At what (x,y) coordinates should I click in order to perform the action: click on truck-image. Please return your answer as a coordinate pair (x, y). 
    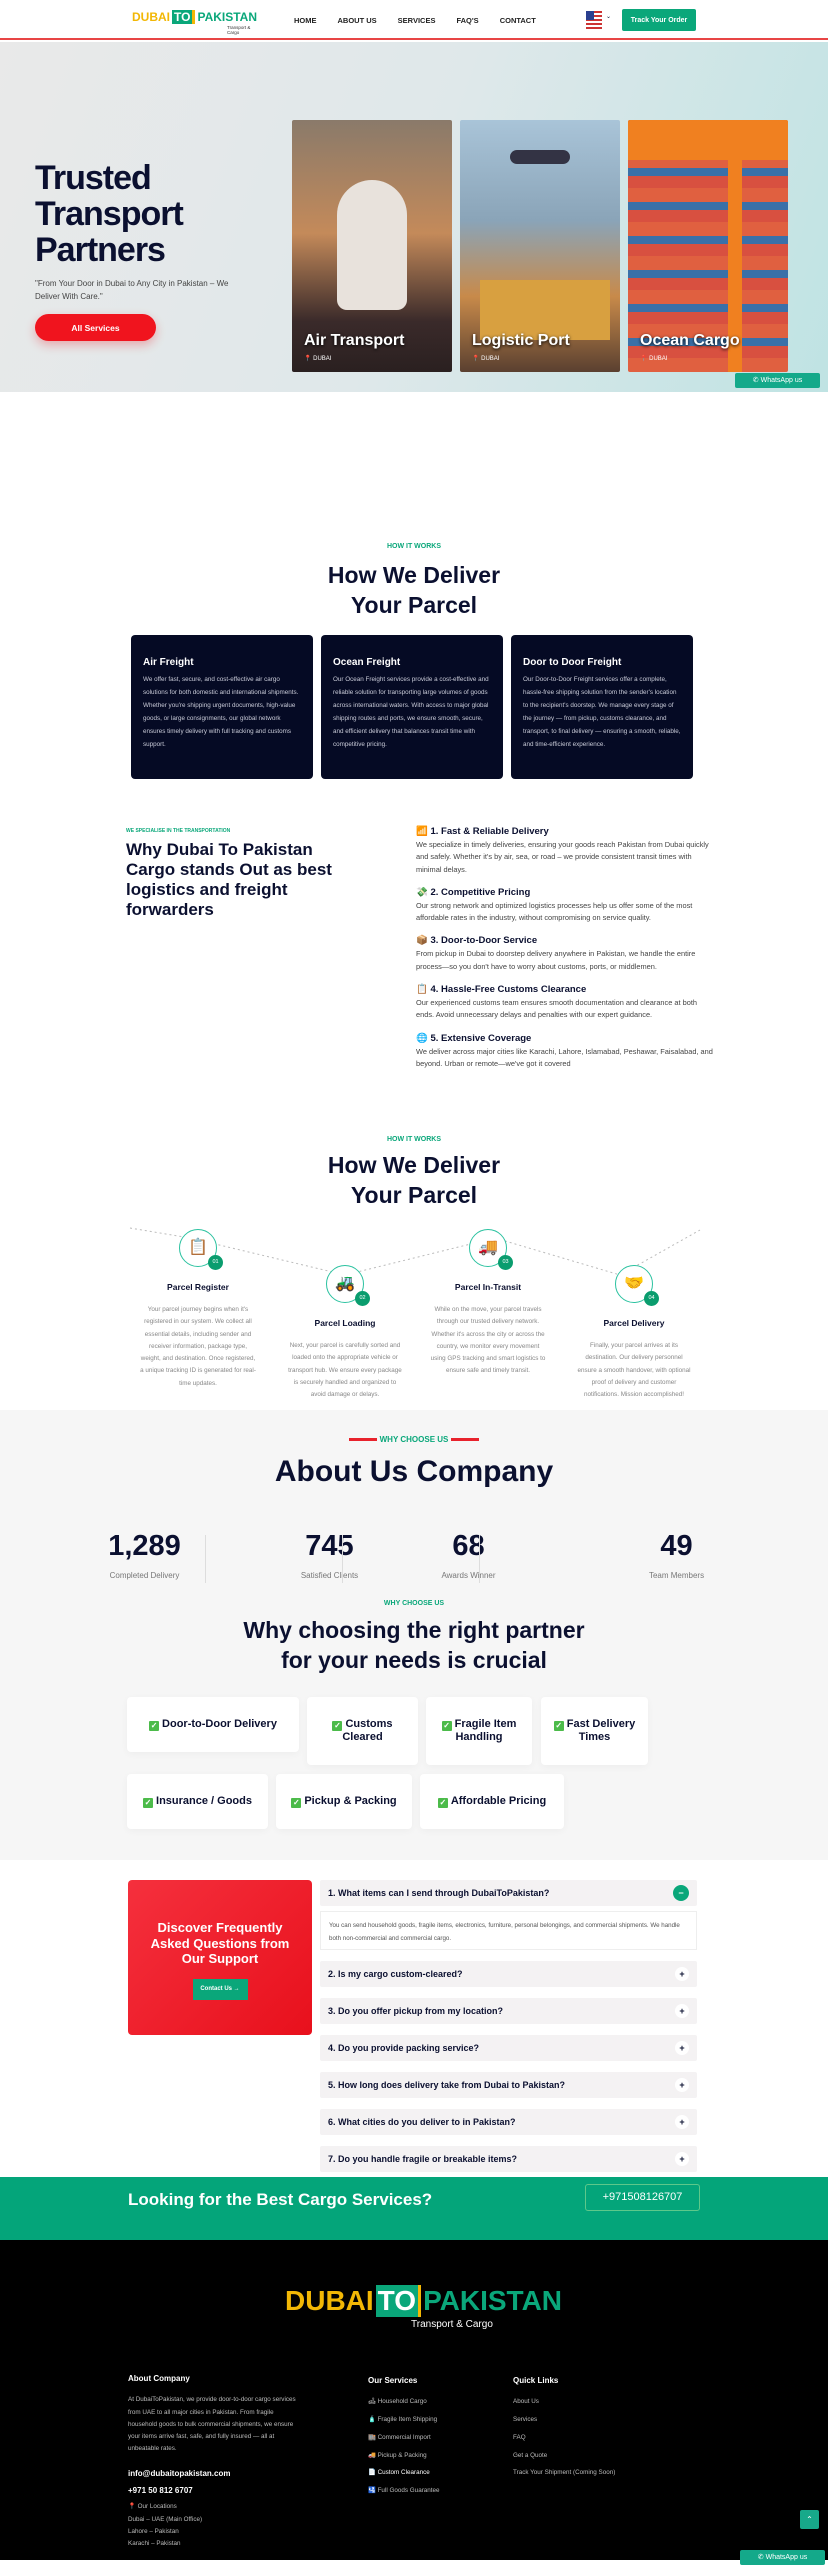
    Looking at the image, I should click on (545, 310).